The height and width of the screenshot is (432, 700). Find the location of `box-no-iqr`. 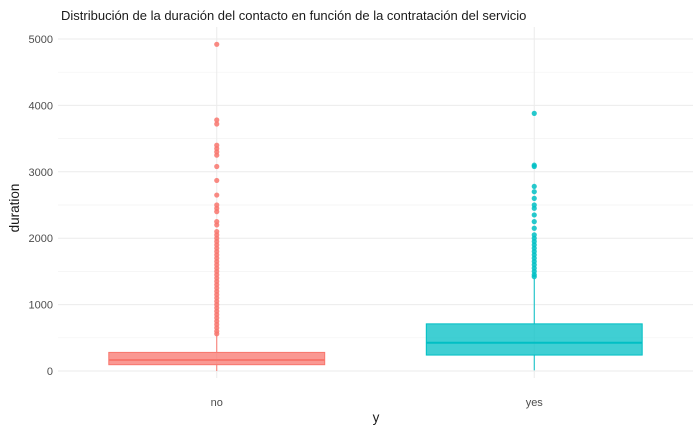

box-no-iqr is located at coordinates (217, 358).